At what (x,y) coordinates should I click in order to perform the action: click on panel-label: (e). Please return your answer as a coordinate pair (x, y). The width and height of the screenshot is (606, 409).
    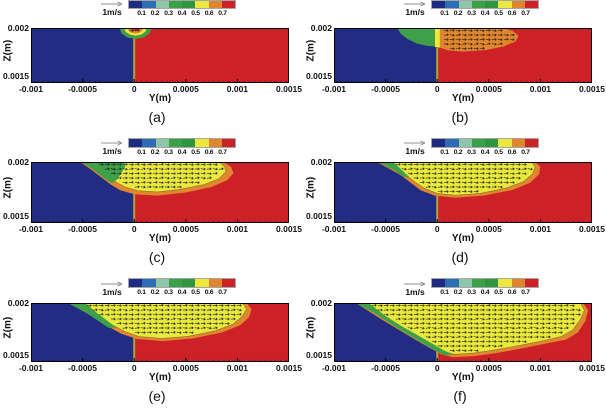
    Looking at the image, I should click on (157, 396).